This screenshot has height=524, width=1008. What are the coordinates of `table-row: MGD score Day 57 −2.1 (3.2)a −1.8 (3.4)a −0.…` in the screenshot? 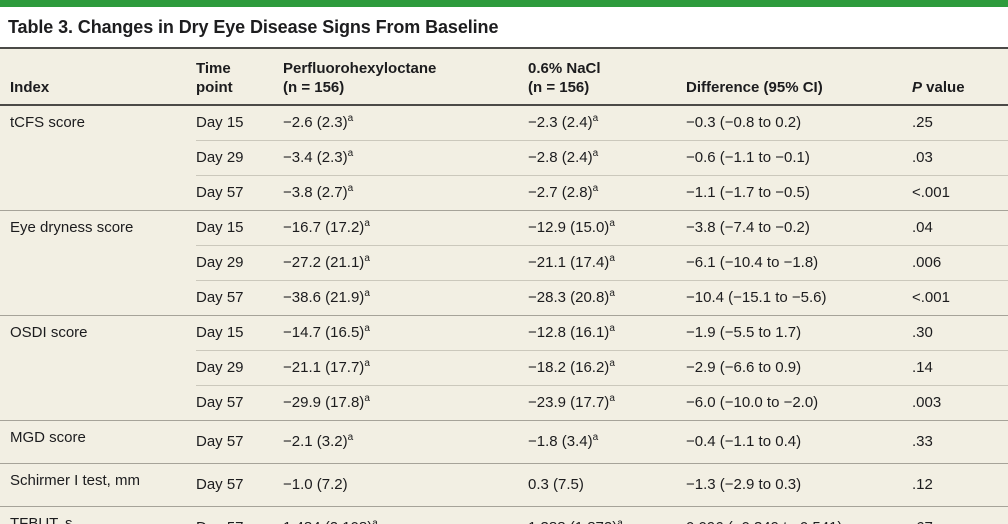 It's located at (504, 442).